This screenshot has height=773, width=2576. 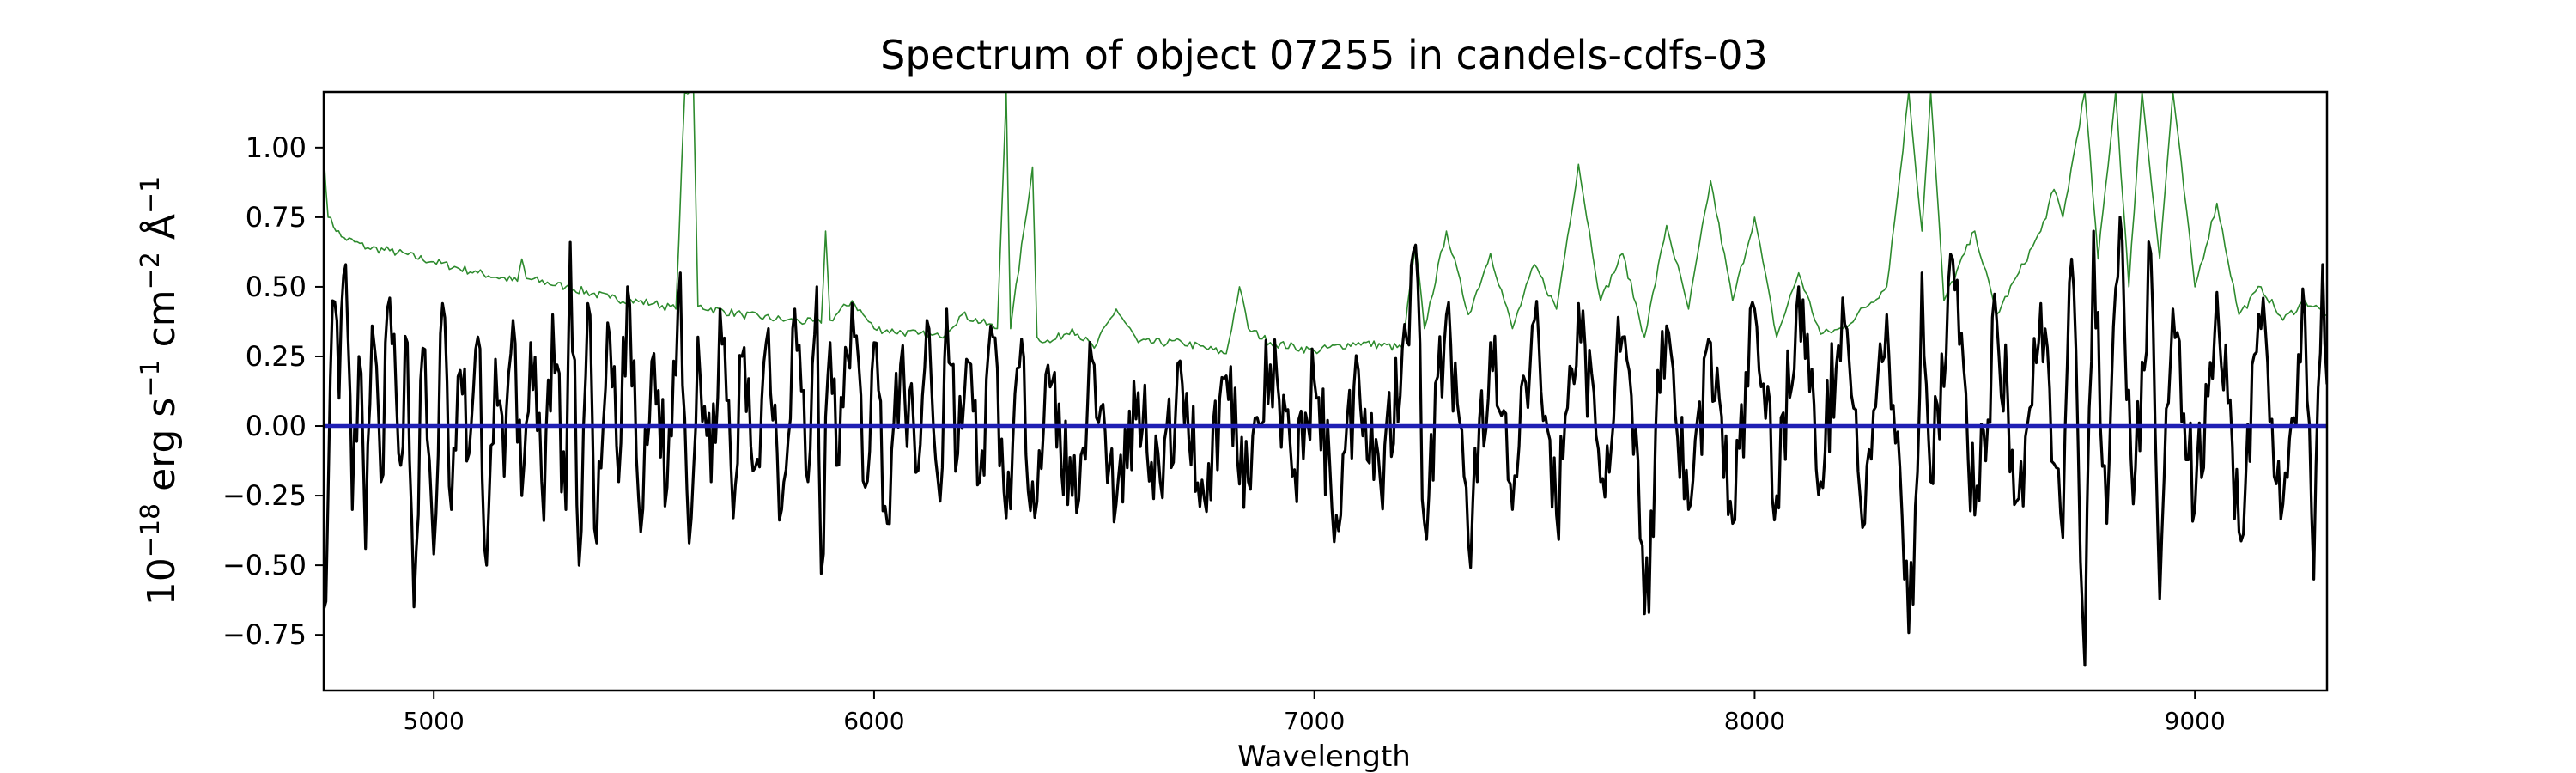 What do you see at coordinates (1314, 721) in the screenshot?
I see `x-tick-label: 7000` at bounding box center [1314, 721].